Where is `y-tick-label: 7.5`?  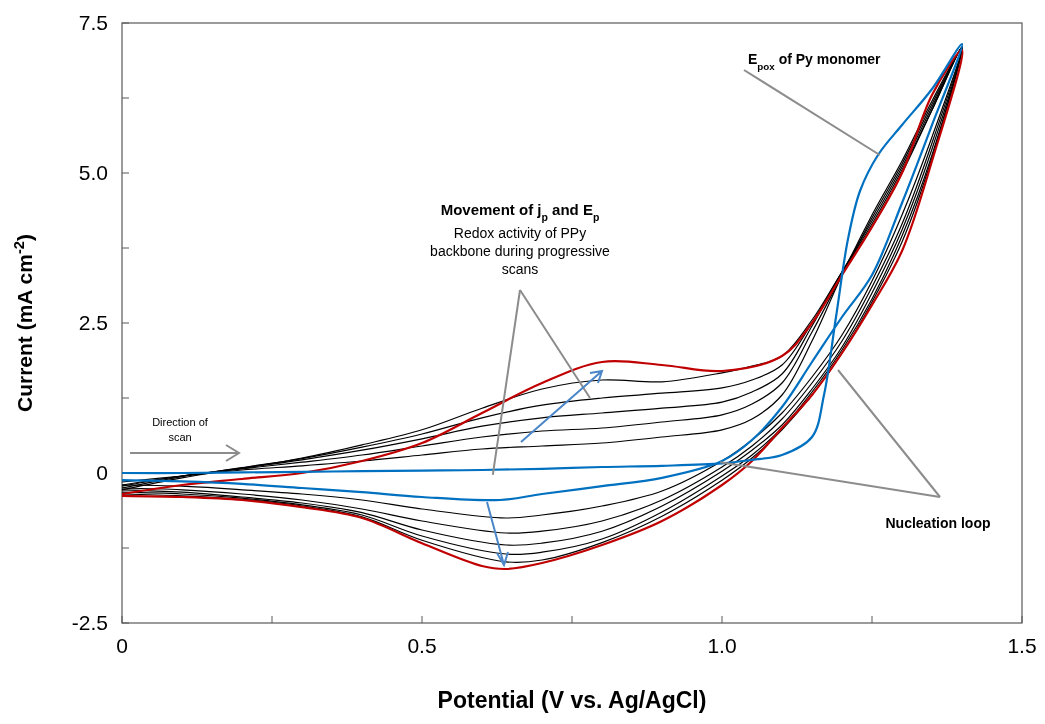 y-tick-label: 7.5 is located at coordinates (93, 22).